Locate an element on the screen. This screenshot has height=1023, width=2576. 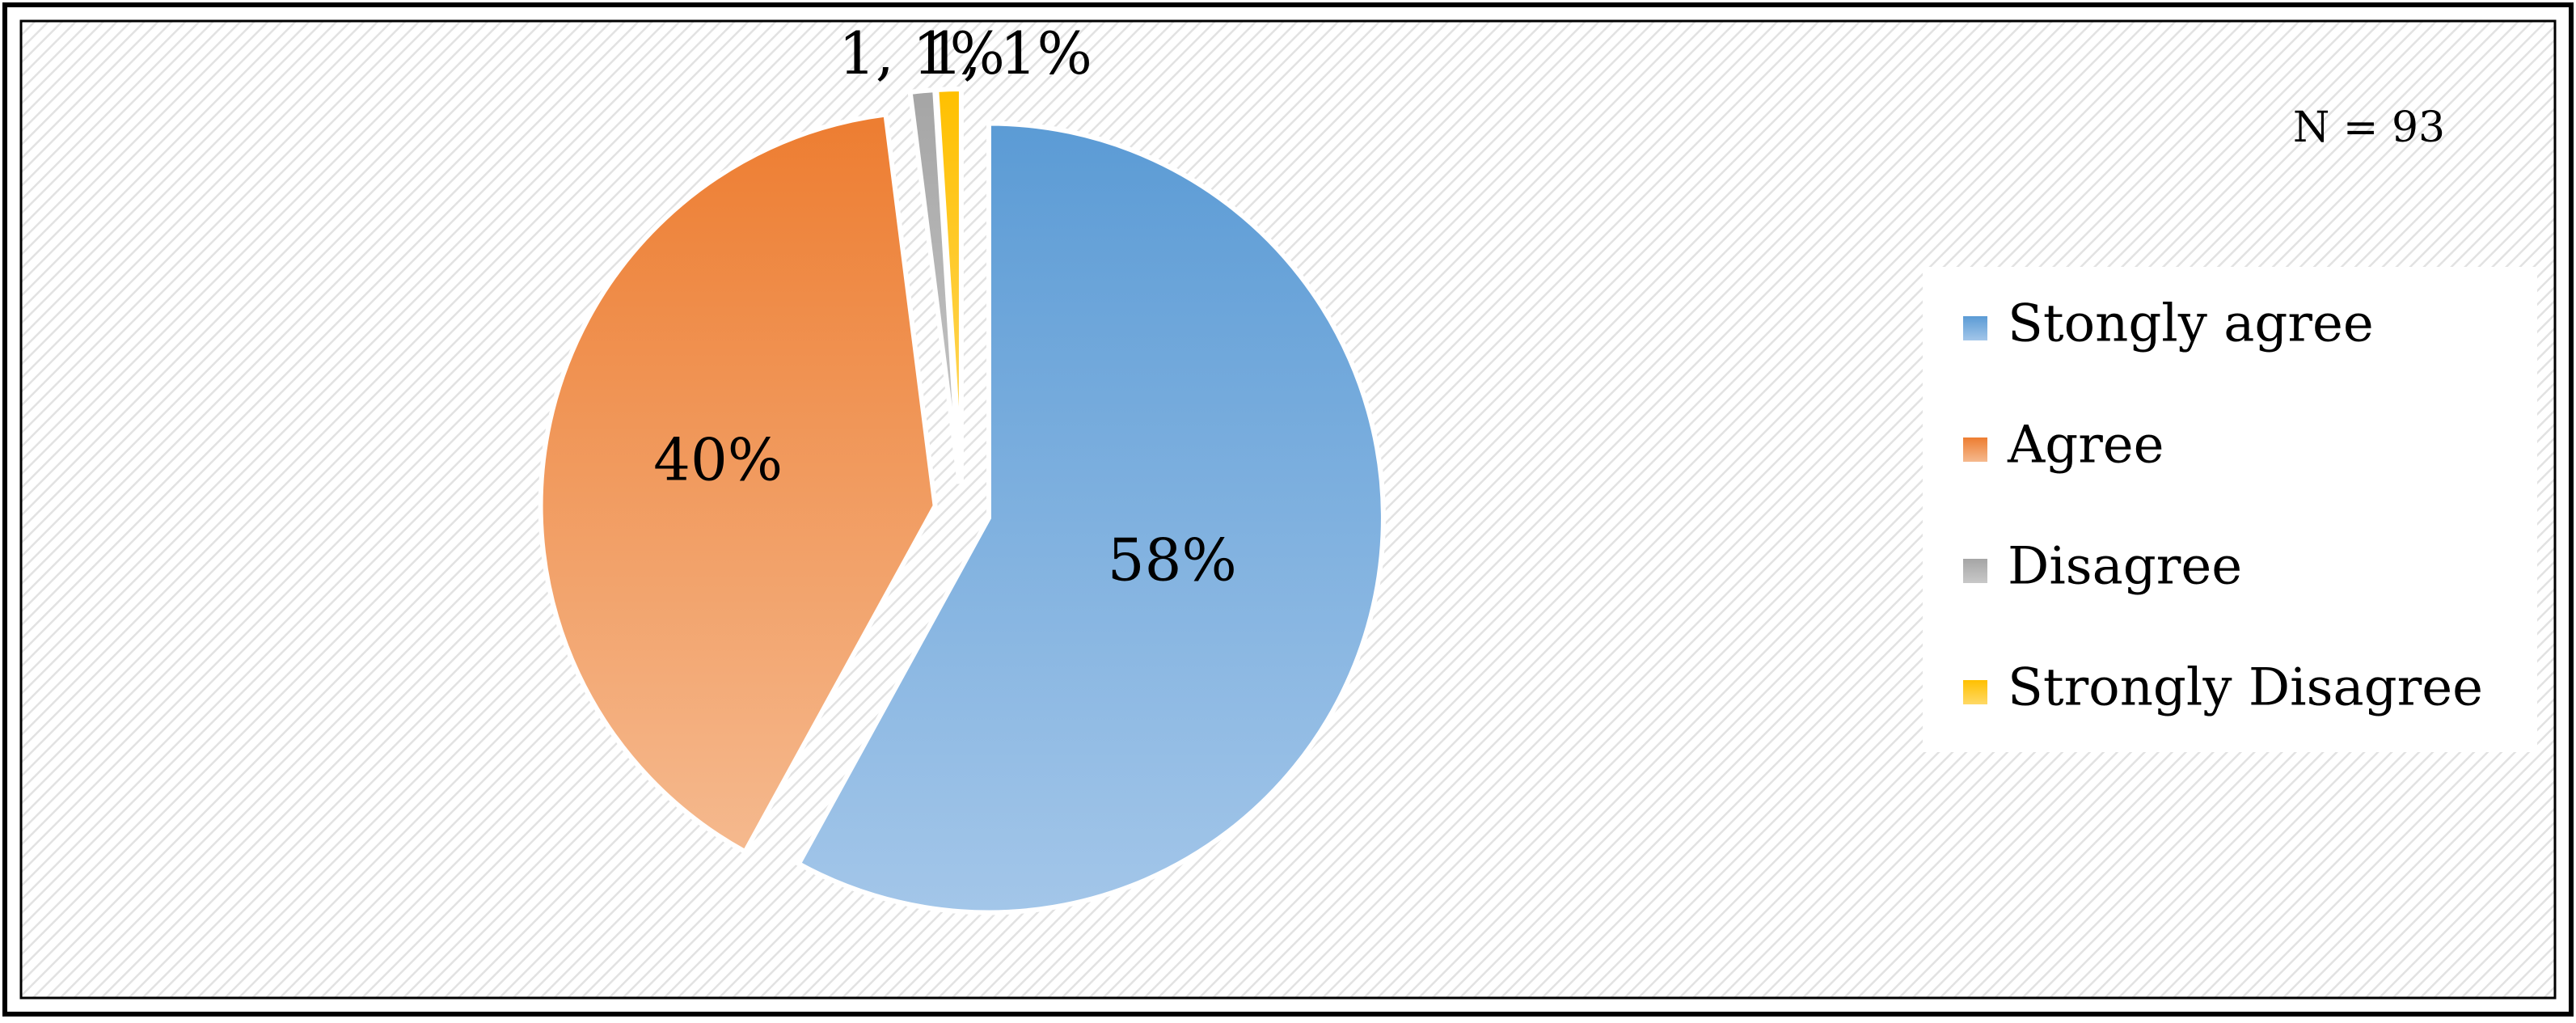
data-label-disagree: 1, 1% is located at coordinates (921, 53).